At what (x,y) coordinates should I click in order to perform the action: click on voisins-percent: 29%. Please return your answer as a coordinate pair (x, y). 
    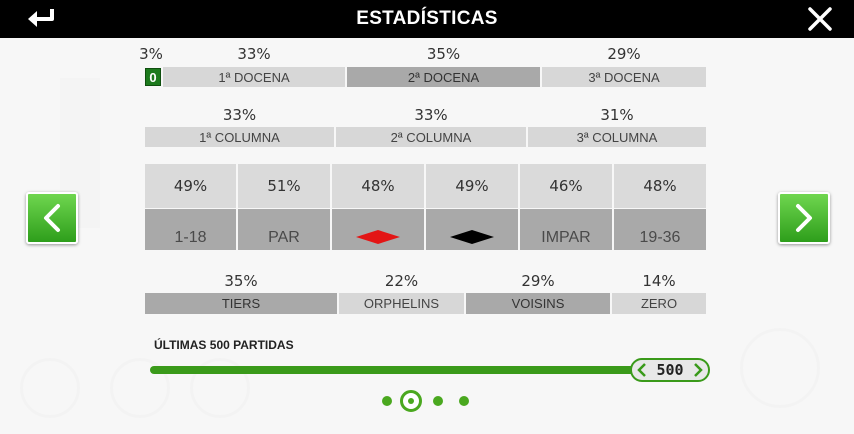
    Looking at the image, I should click on (538, 281).